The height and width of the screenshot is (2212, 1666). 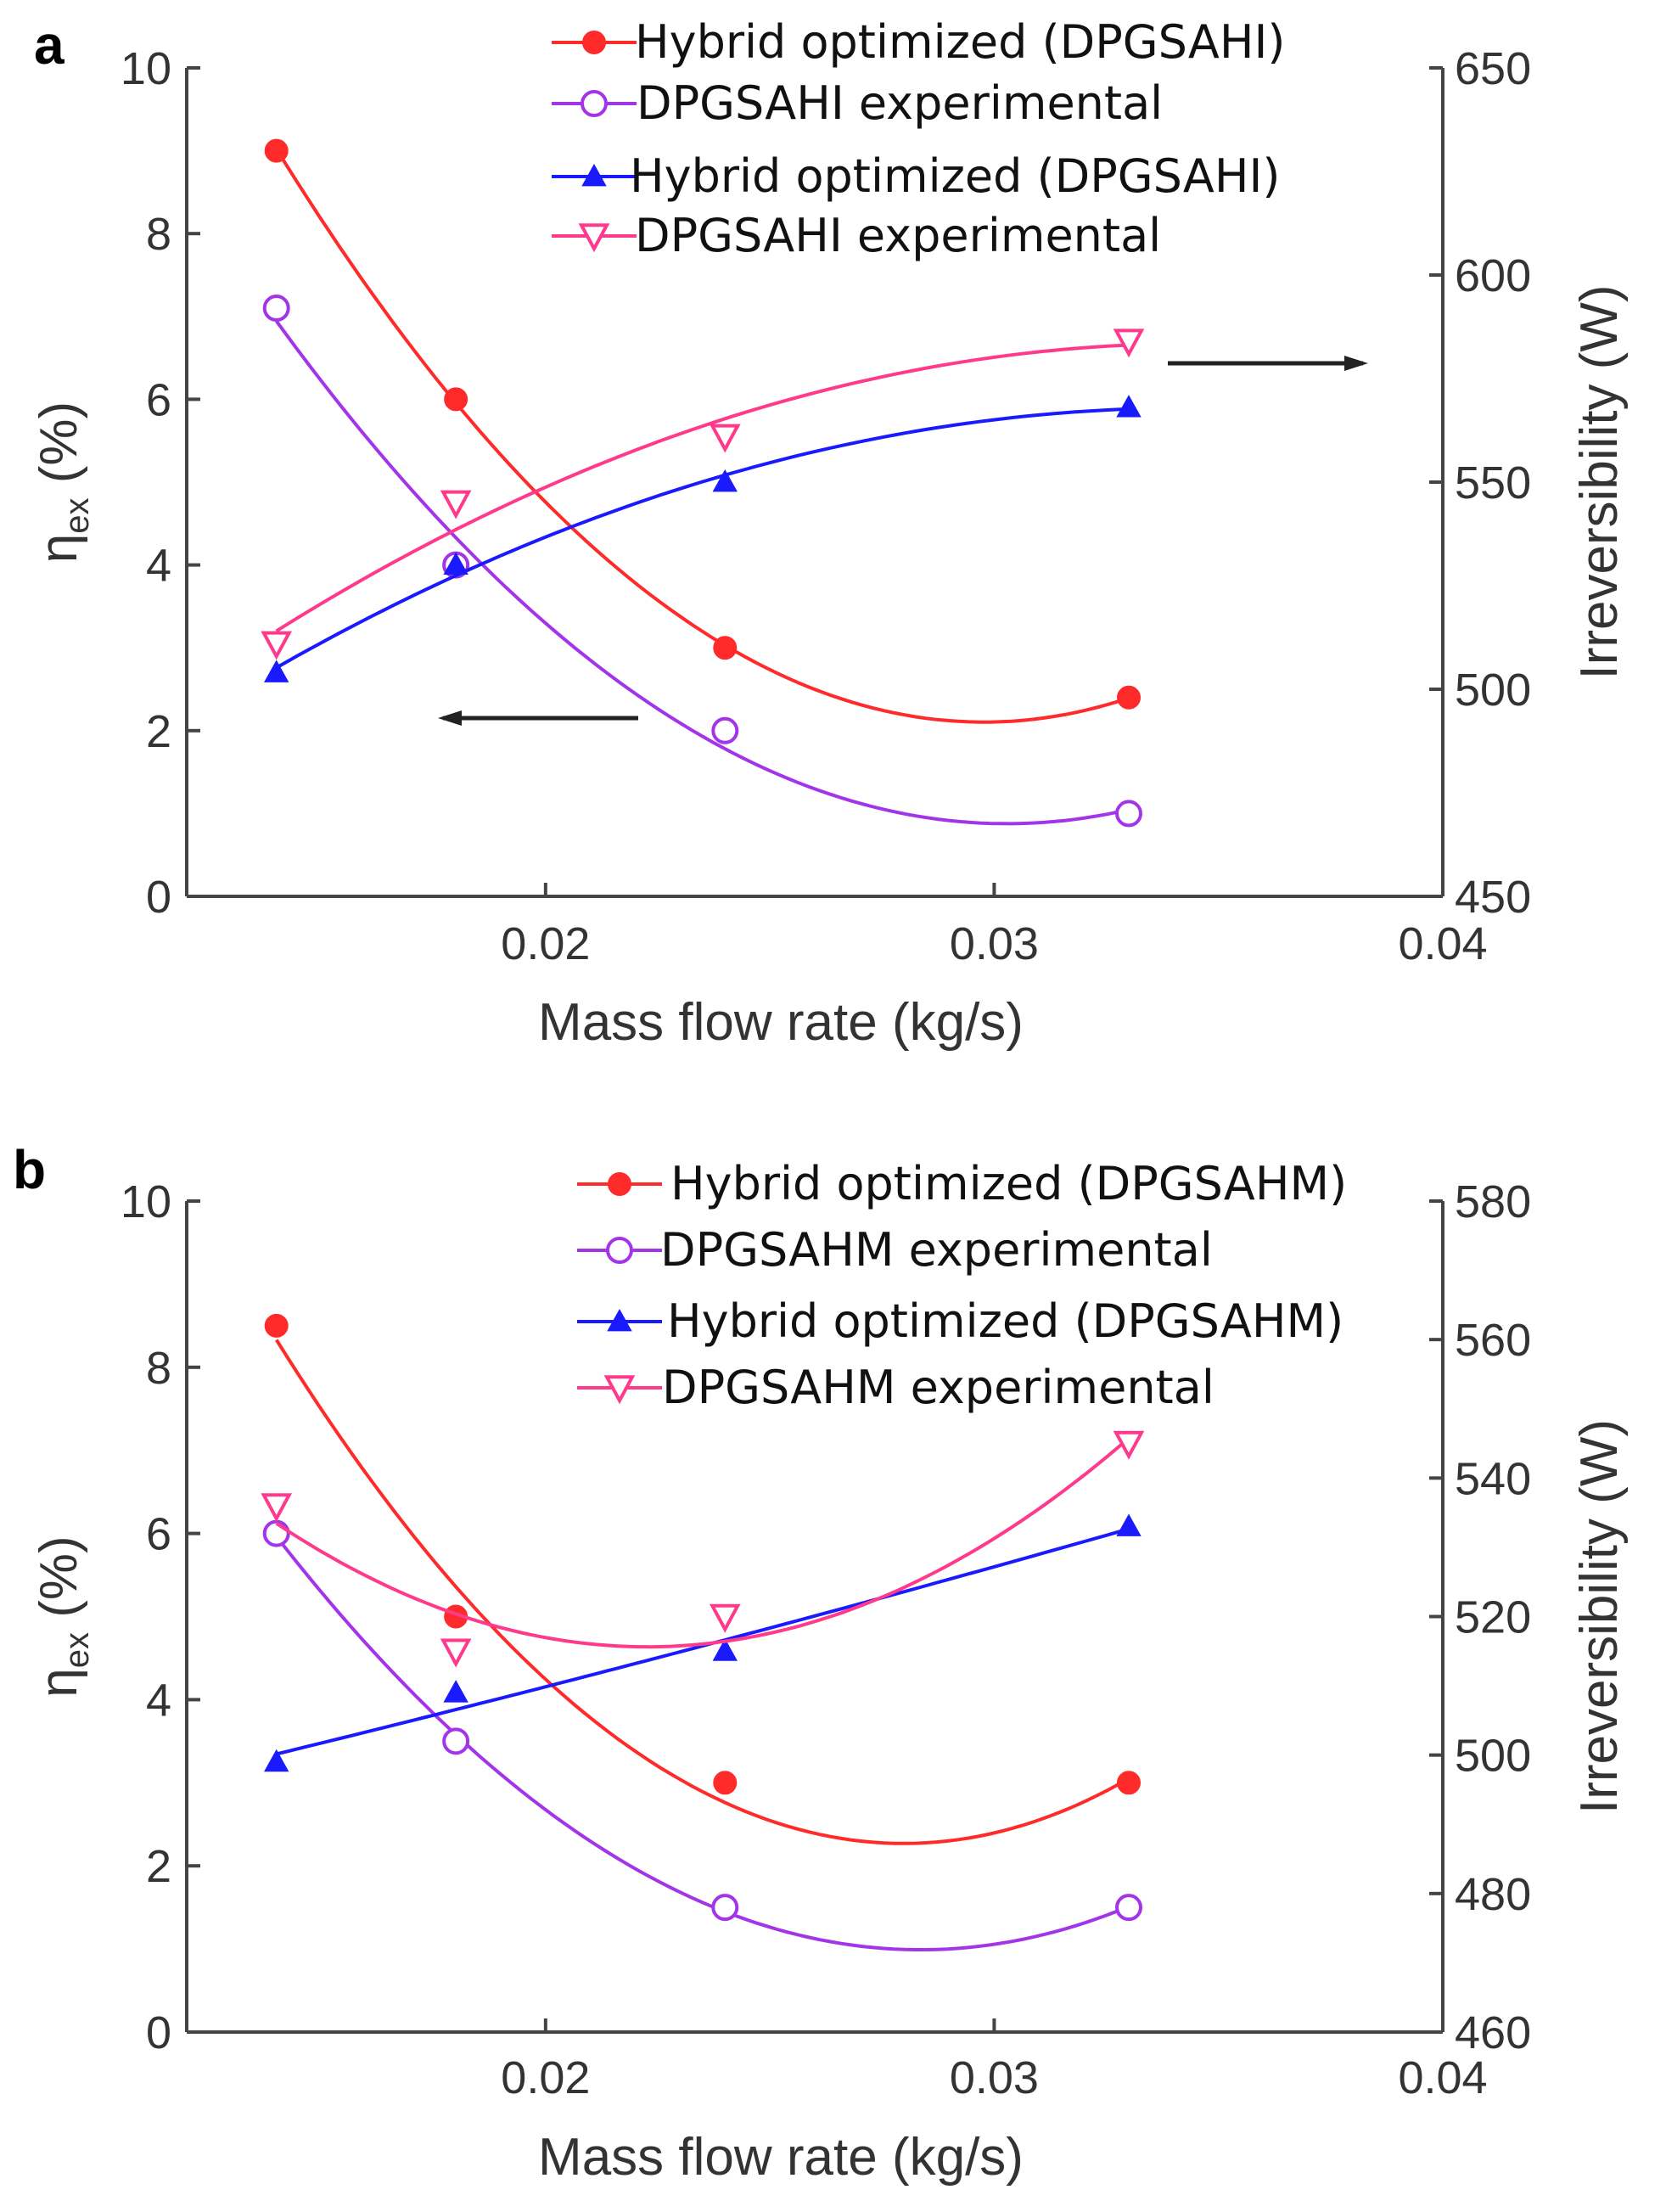 I want to click on legend-entry-4: DPGSAHI experimental, so click(x=856, y=235).